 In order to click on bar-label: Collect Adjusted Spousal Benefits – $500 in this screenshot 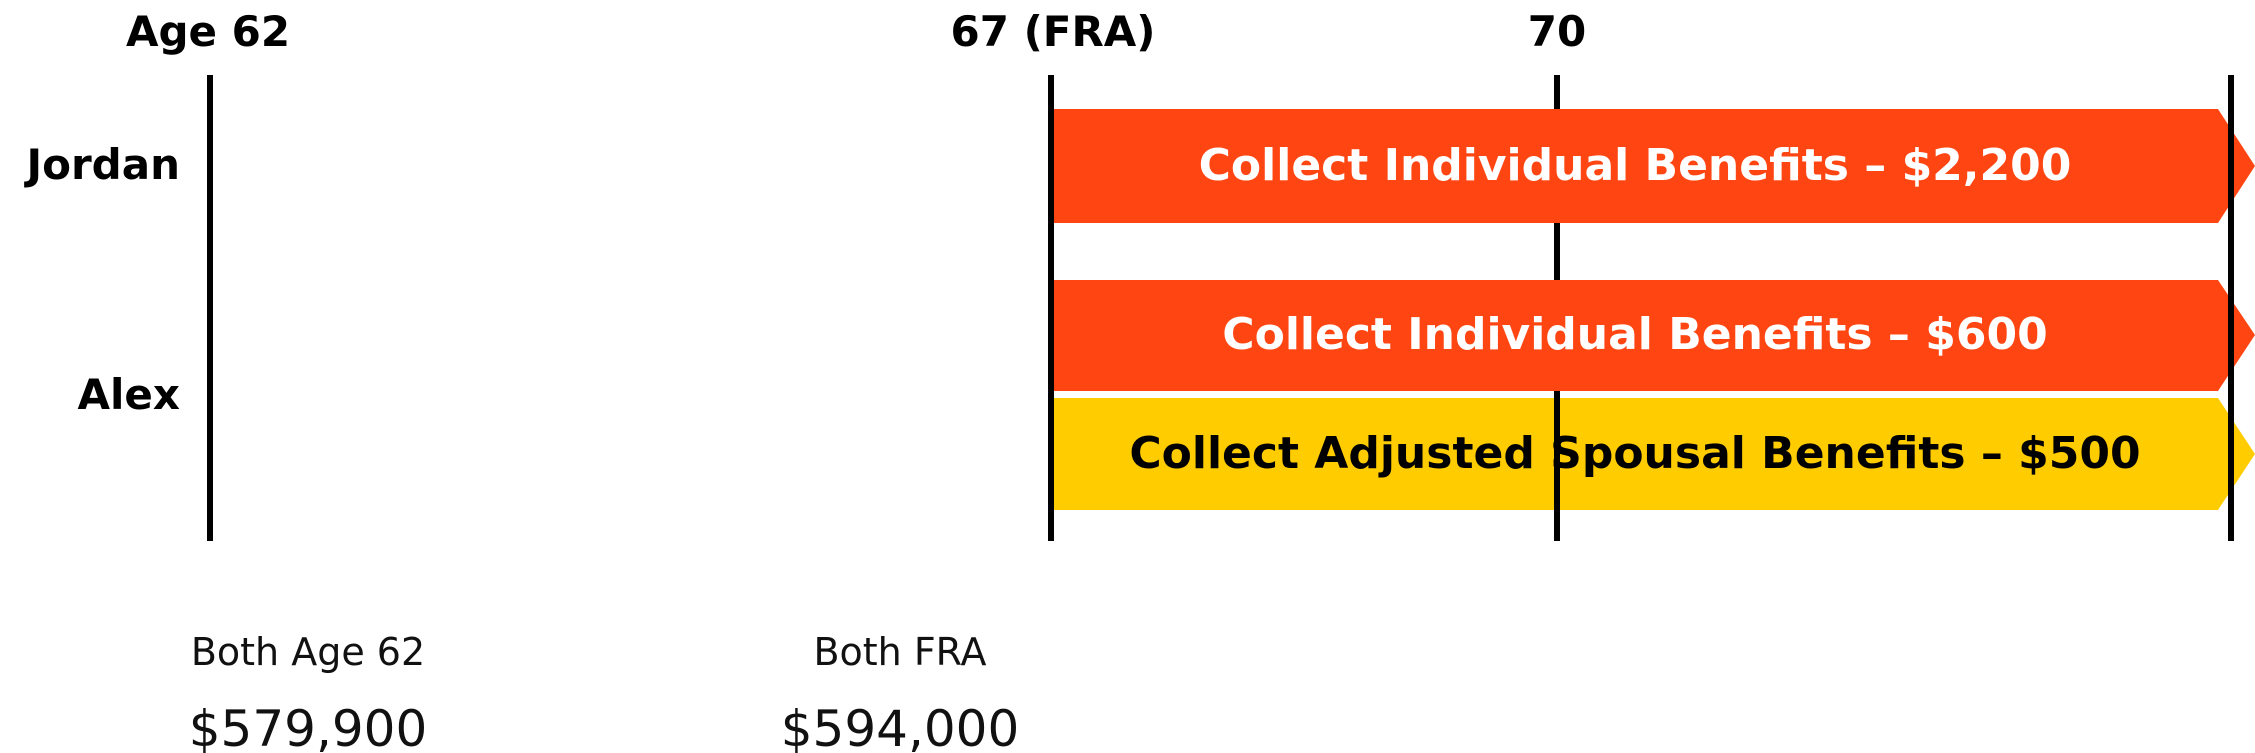, I will do `click(1634, 453)`.